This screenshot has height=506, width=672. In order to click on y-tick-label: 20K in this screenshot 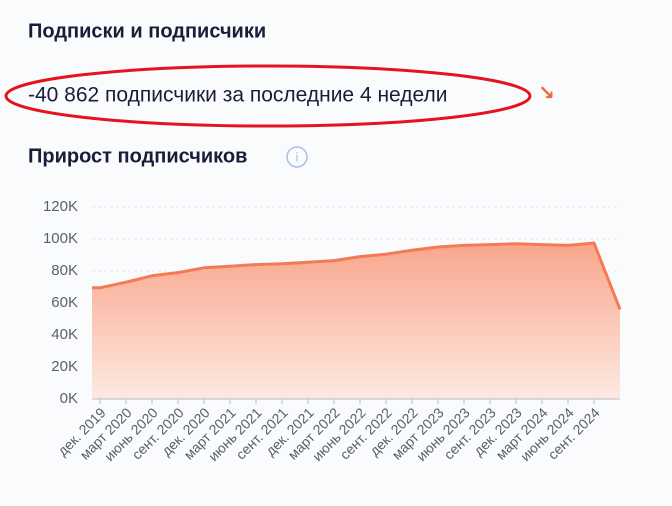, I will do `click(64, 366)`.